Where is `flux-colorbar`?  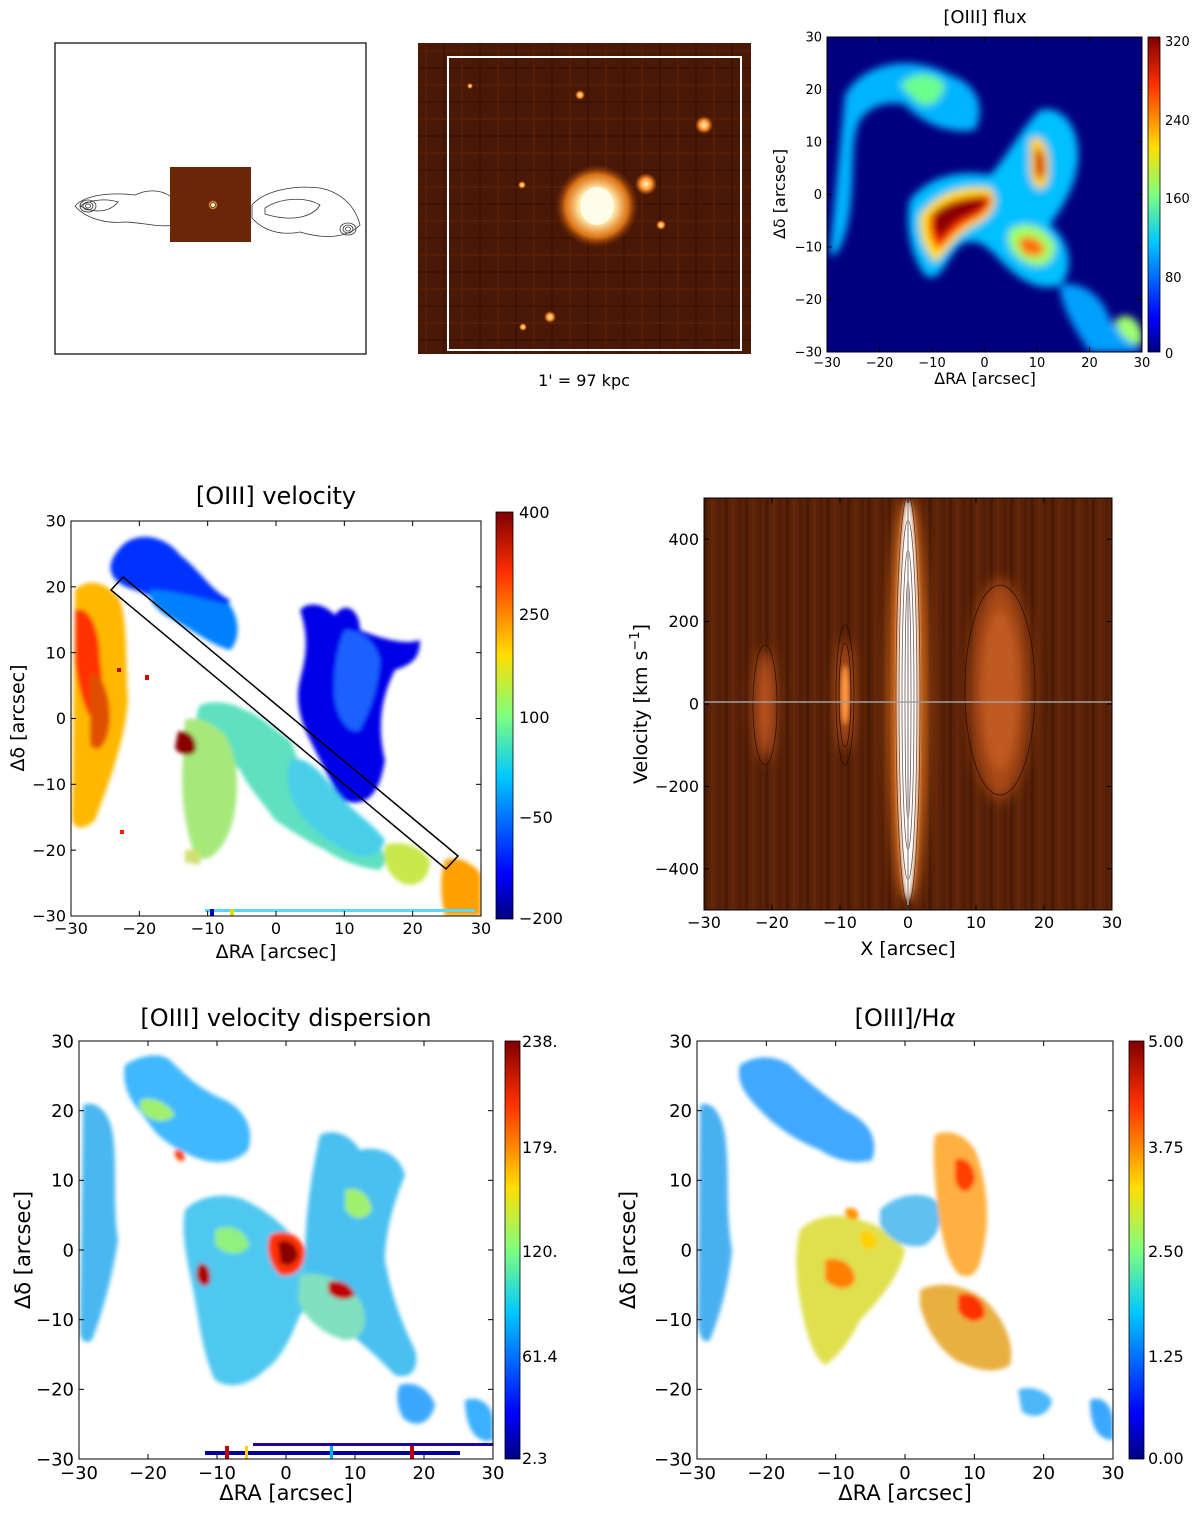 flux-colorbar is located at coordinates (1154, 194).